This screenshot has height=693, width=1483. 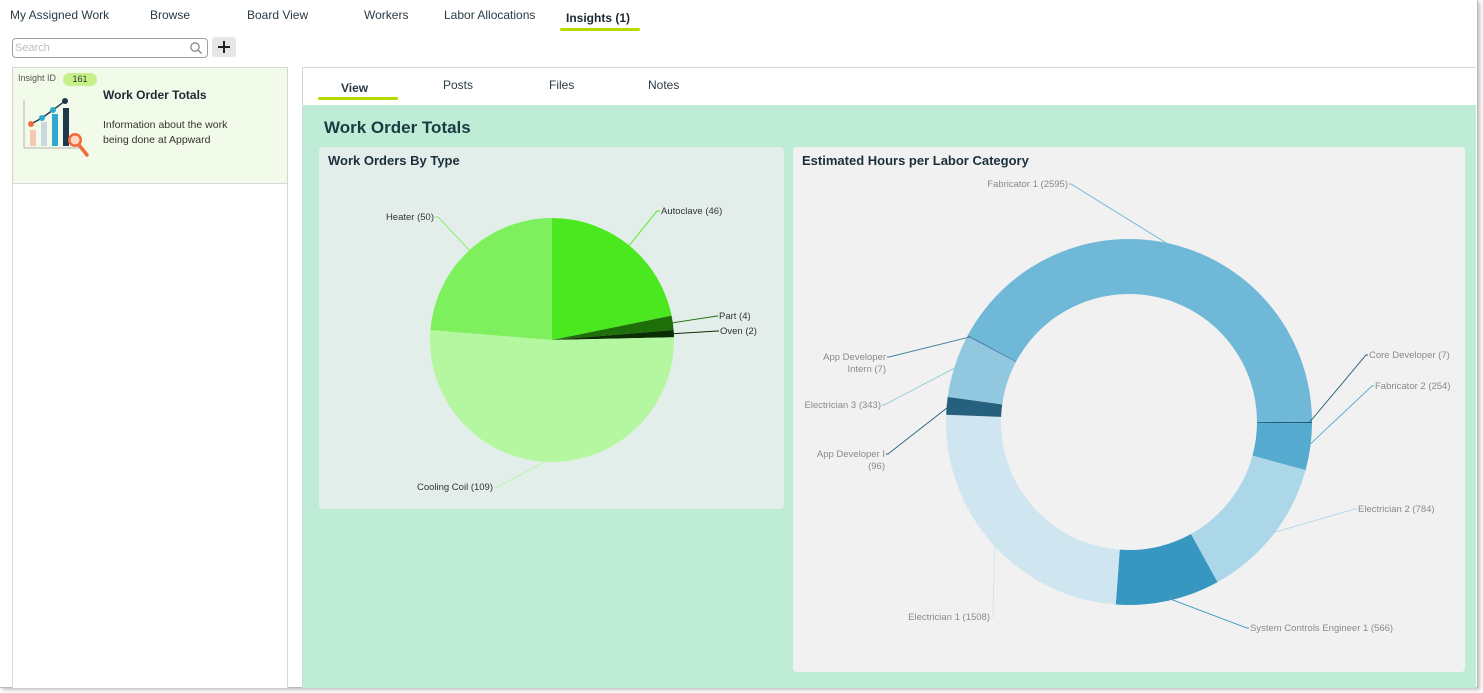 I want to click on slice-cooling-coil, so click(x=552, y=396).